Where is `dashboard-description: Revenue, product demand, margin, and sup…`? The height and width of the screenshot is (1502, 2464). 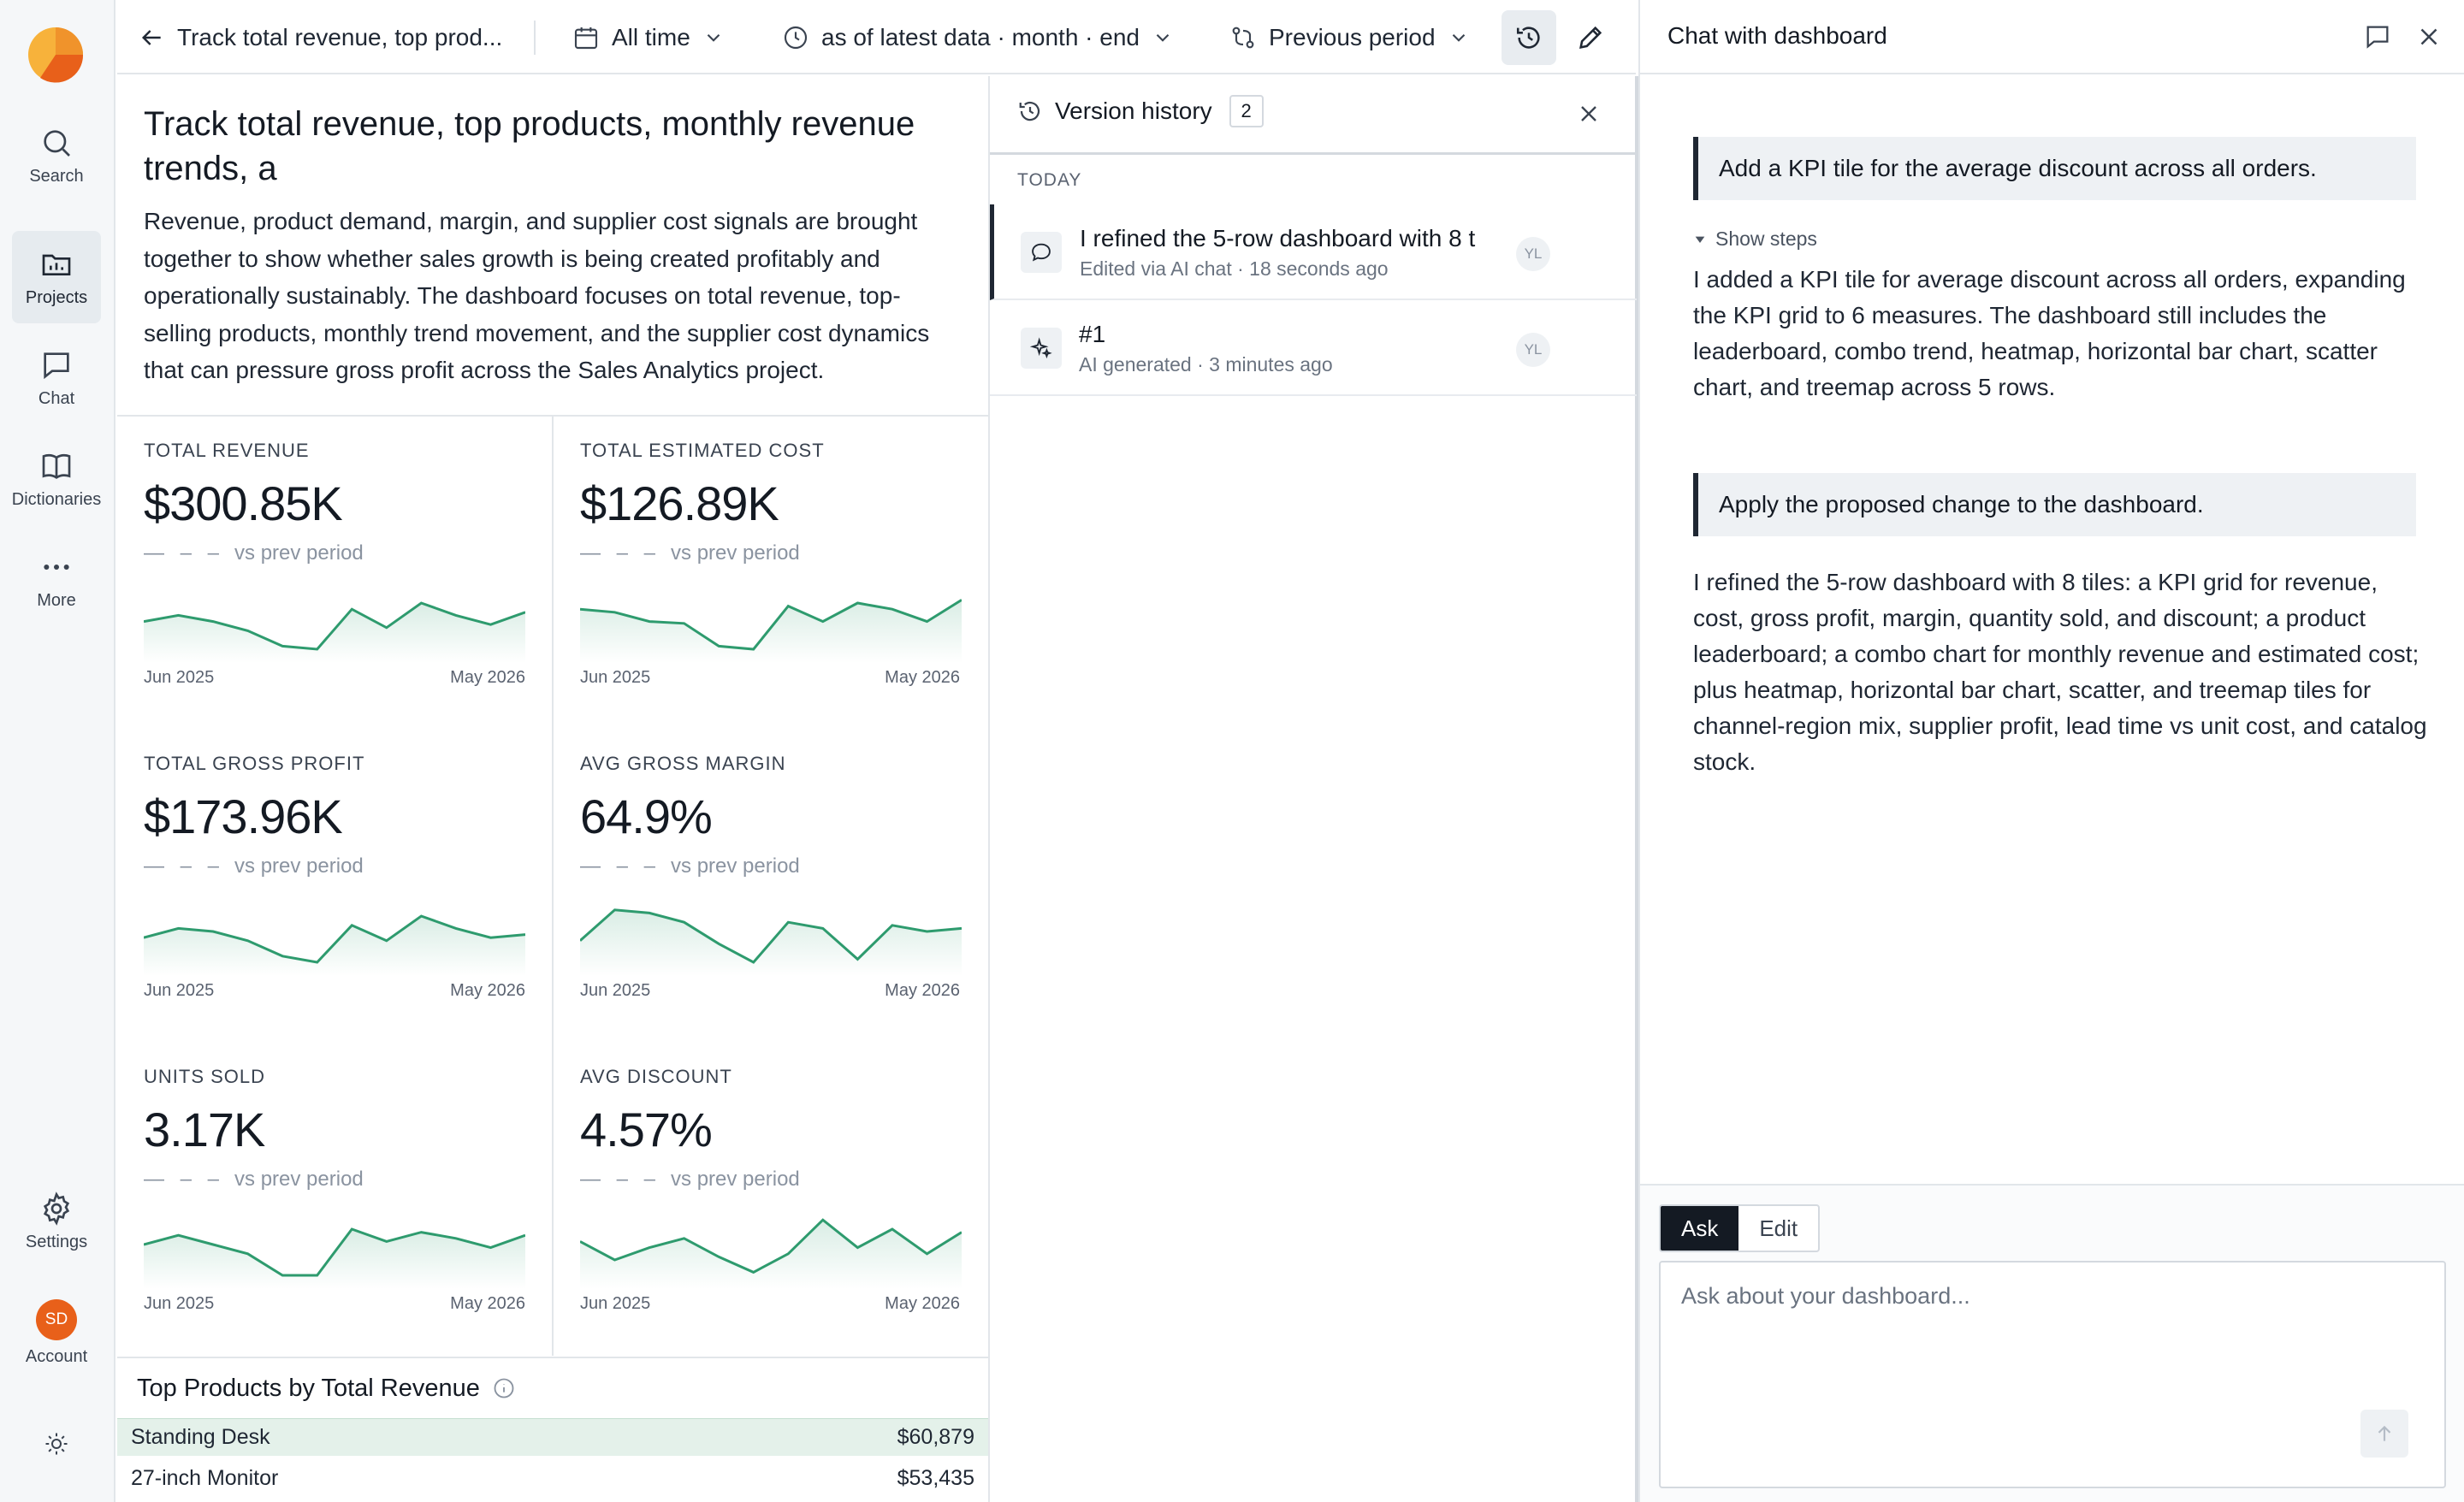 dashboard-description: Revenue, product demand, margin, and sup… is located at coordinates (537, 295).